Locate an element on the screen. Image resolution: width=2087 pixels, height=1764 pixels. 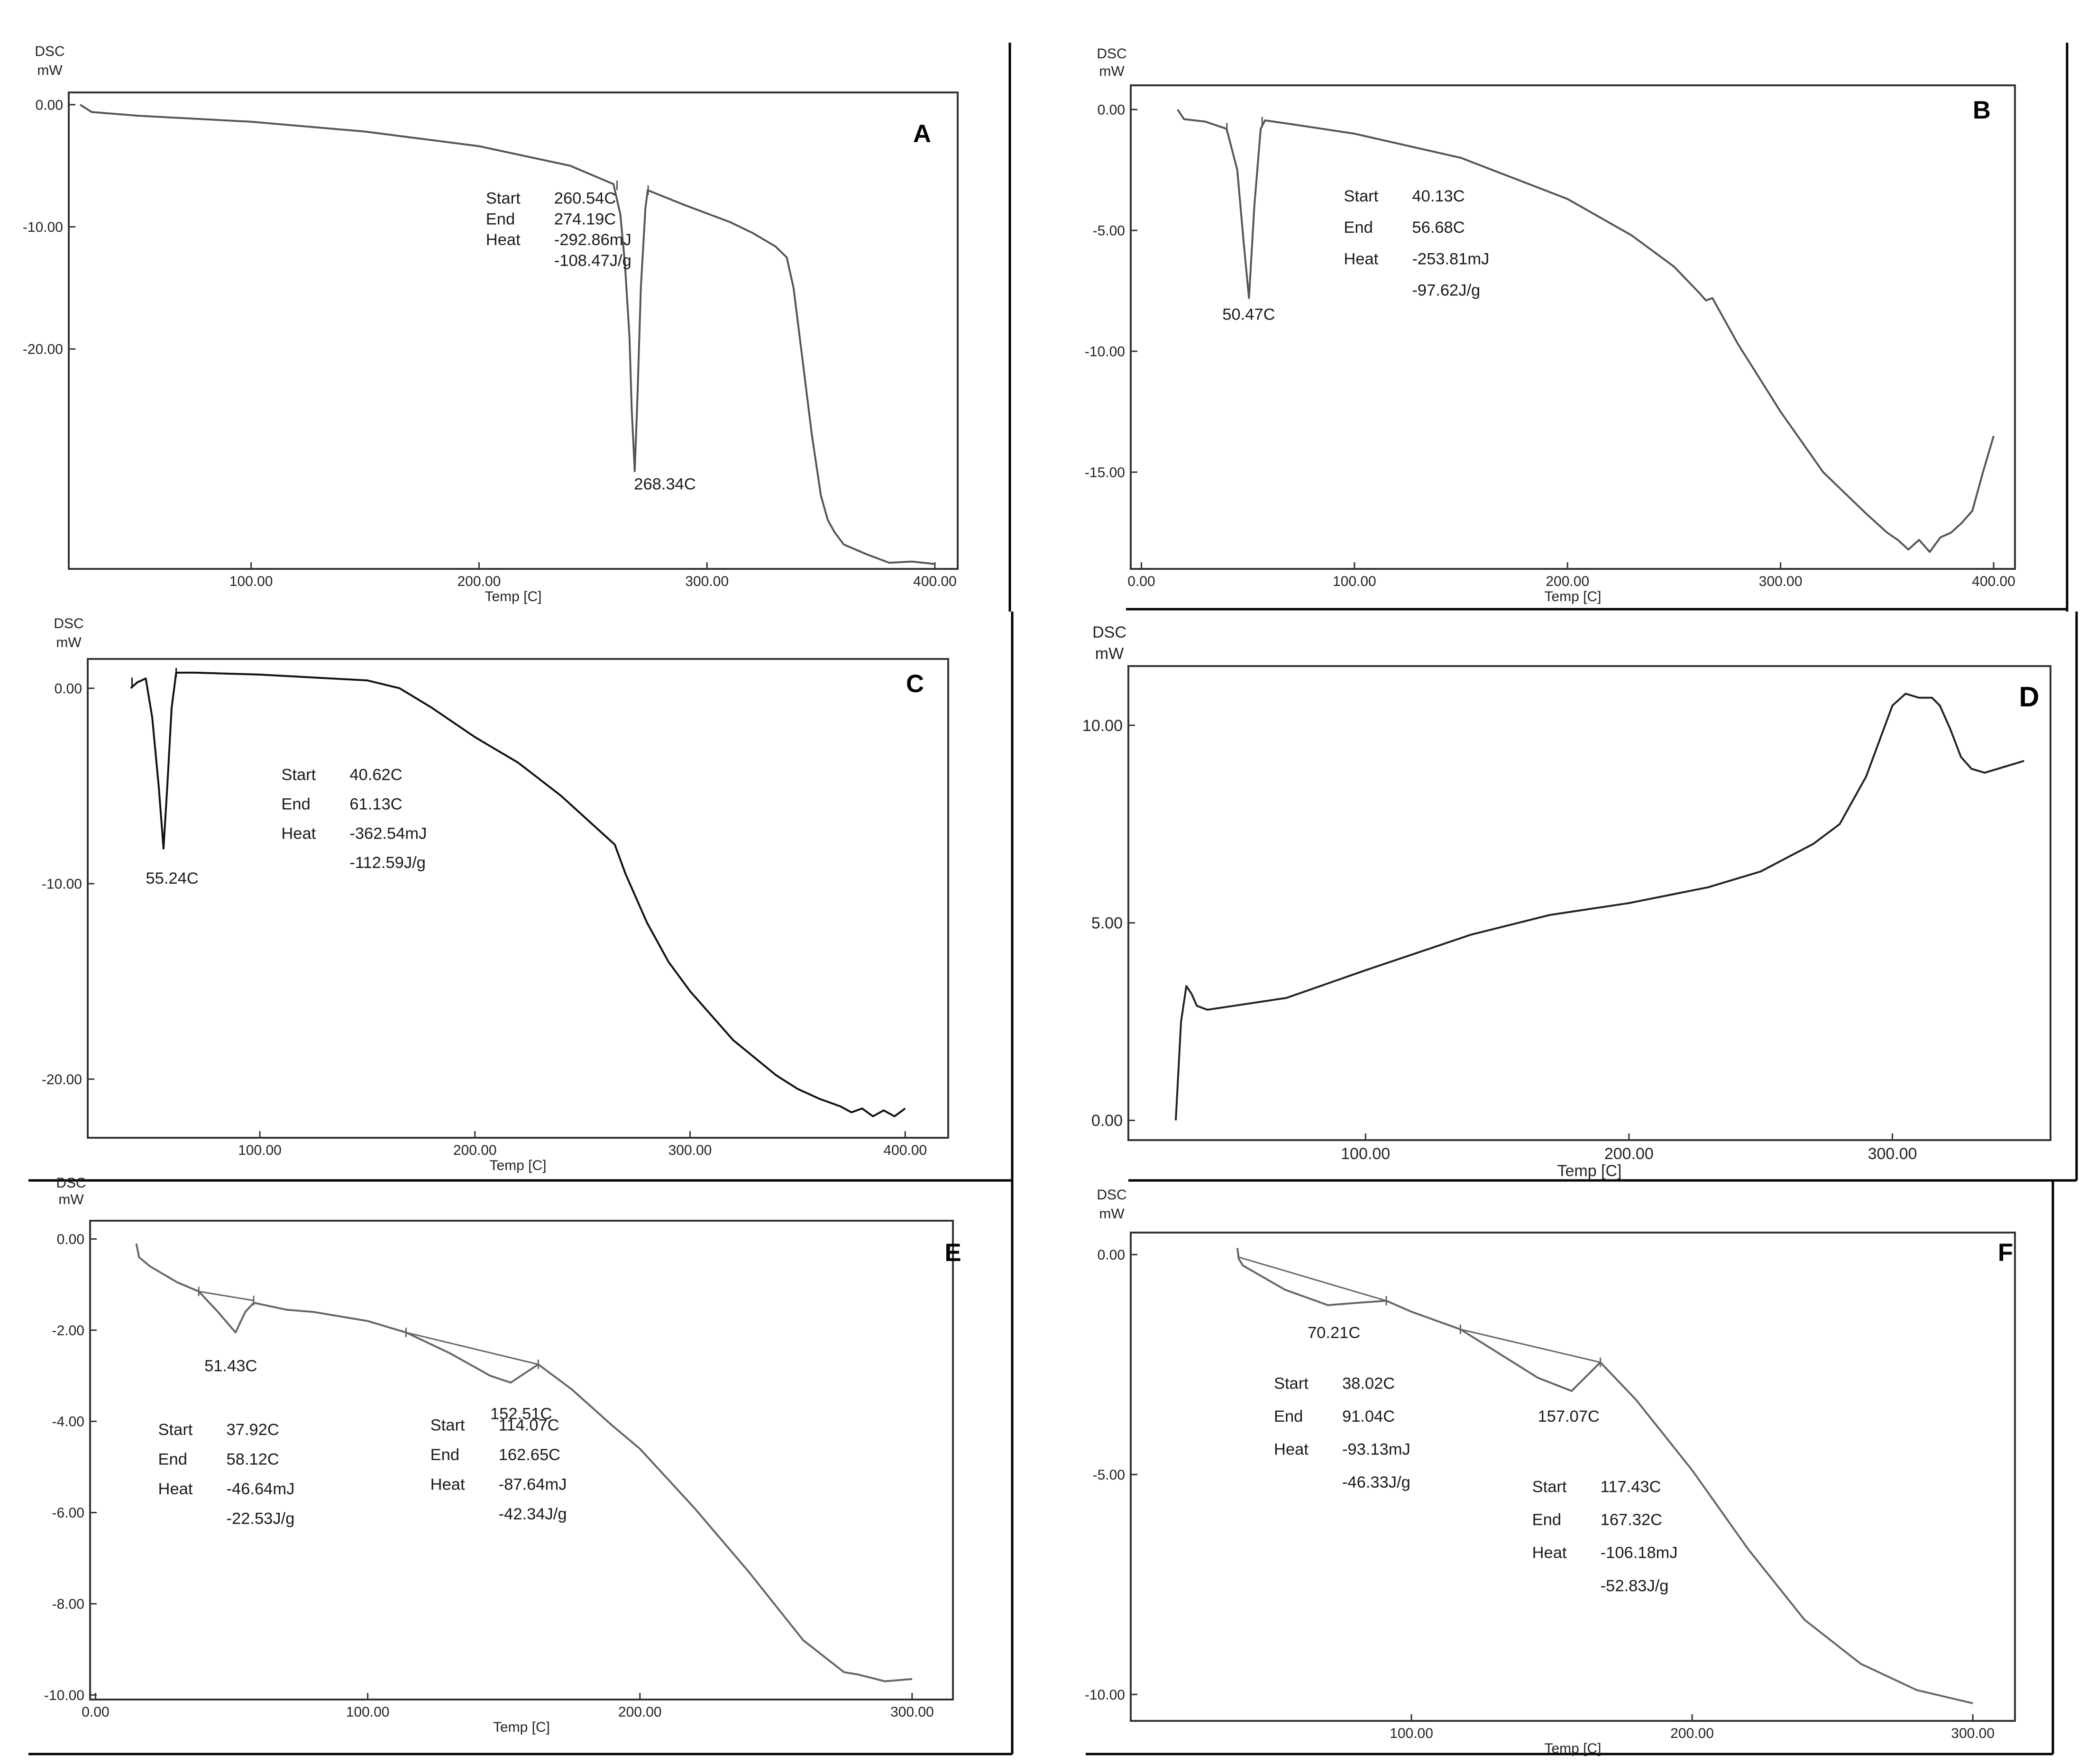
annotation-value: -292.86mJ is located at coordinates (593, 240).